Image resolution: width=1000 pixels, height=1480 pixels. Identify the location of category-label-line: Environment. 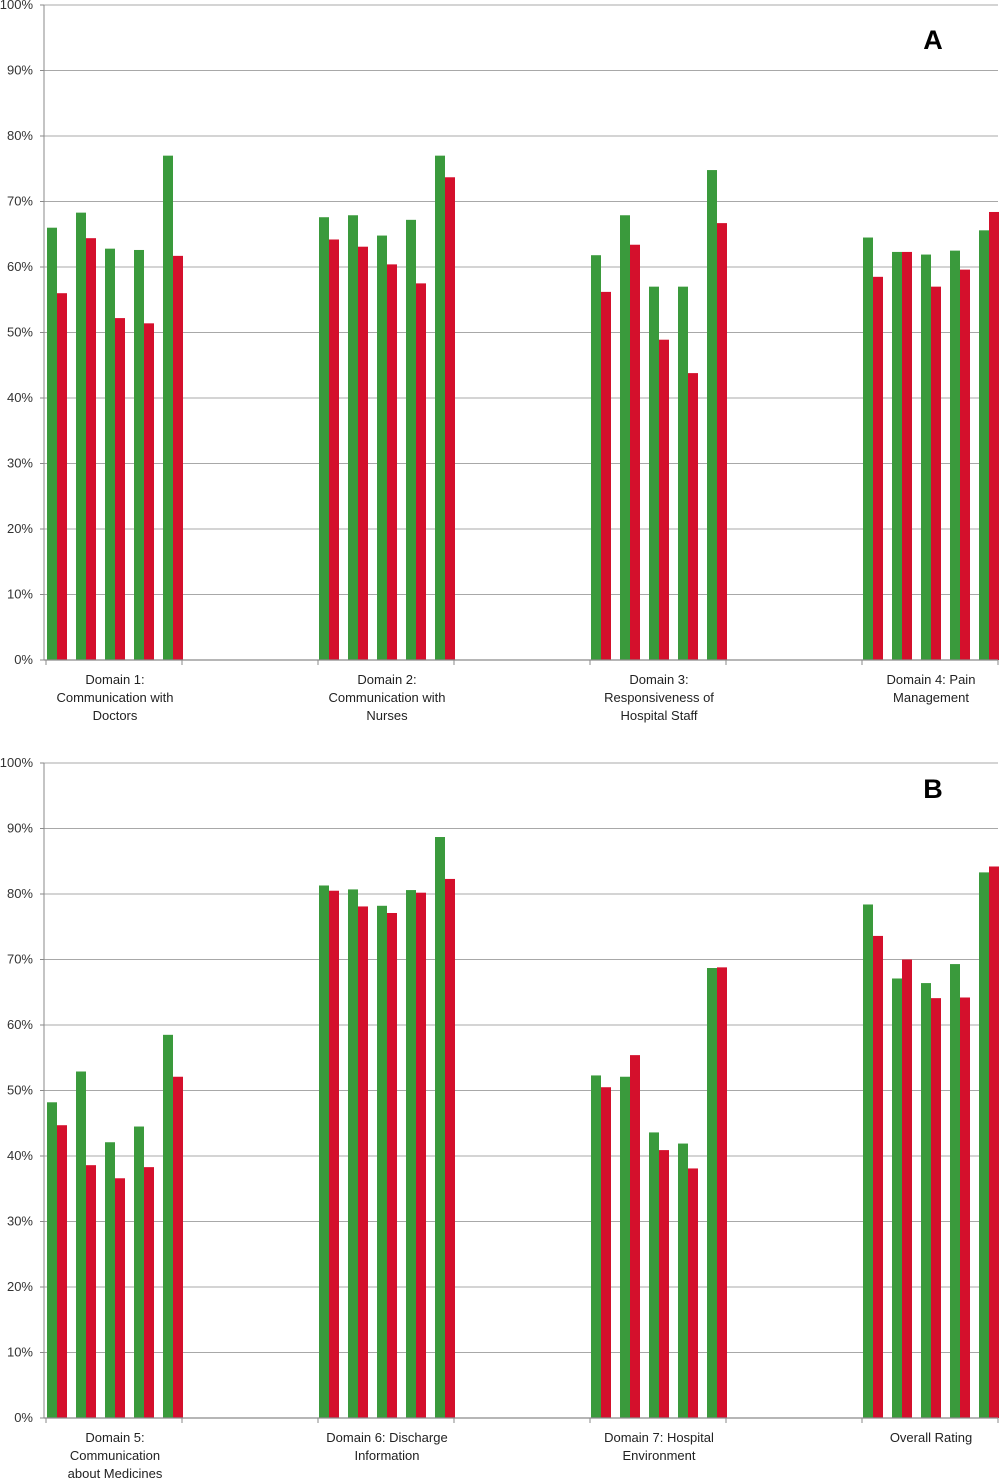
(659, 1455).